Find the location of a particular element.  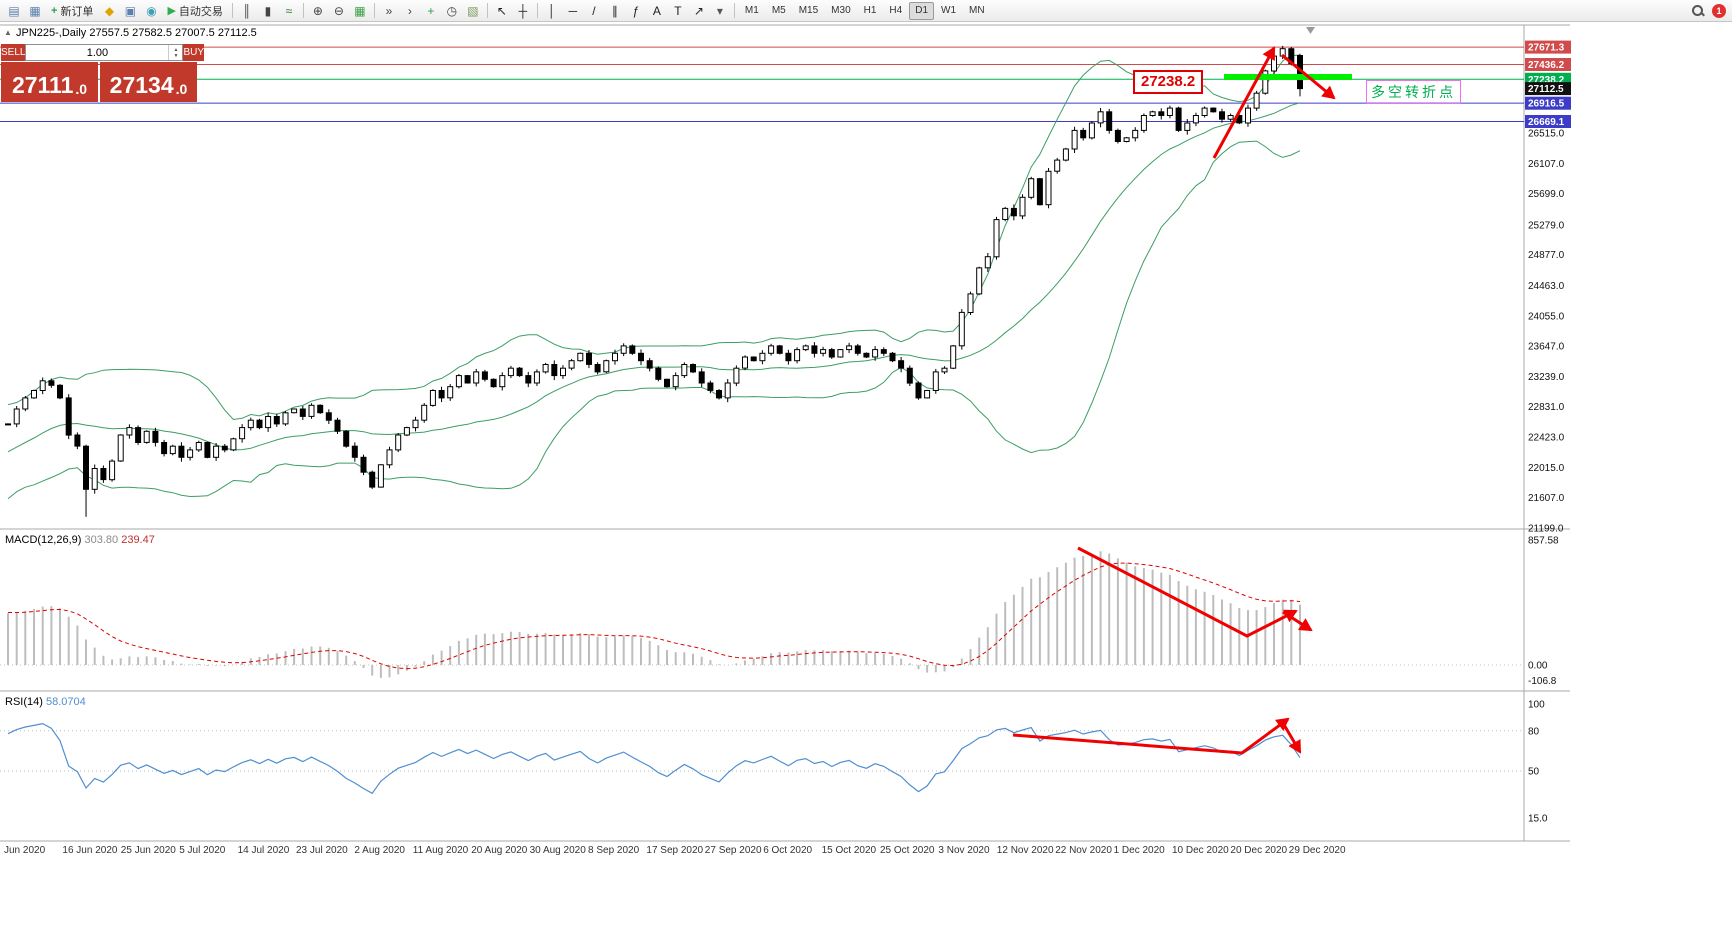

trend-arrow-up is located at coordinates (1244, 102).